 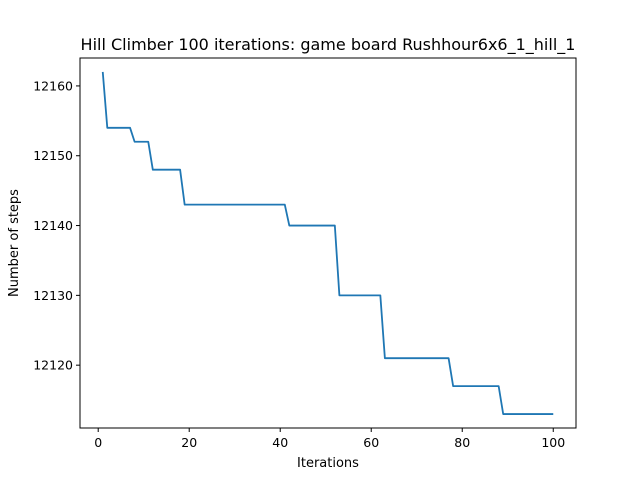 I want to click on x-tick-label: 60, so click(x=371, y=442).